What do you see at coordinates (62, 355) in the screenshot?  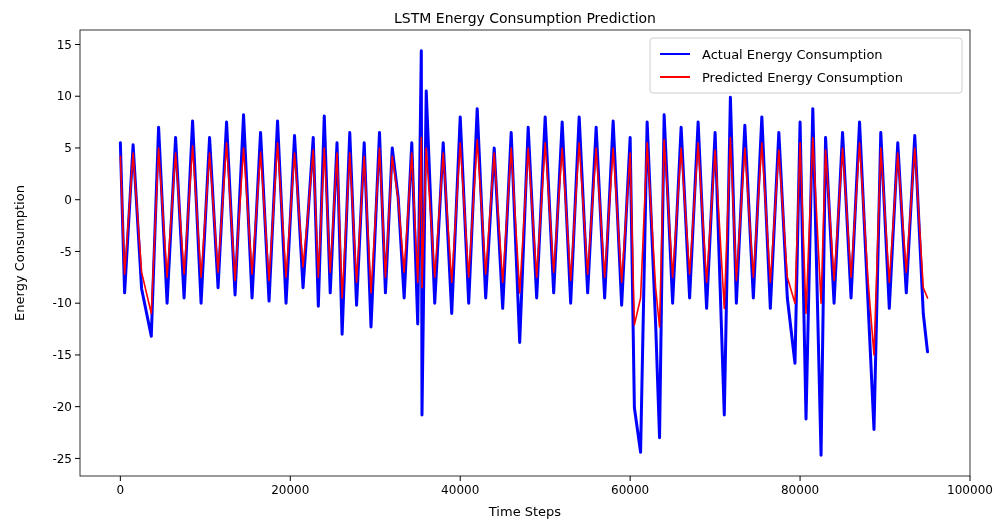 I see `y-tick-label: -15` at bounding box center [62, 355].